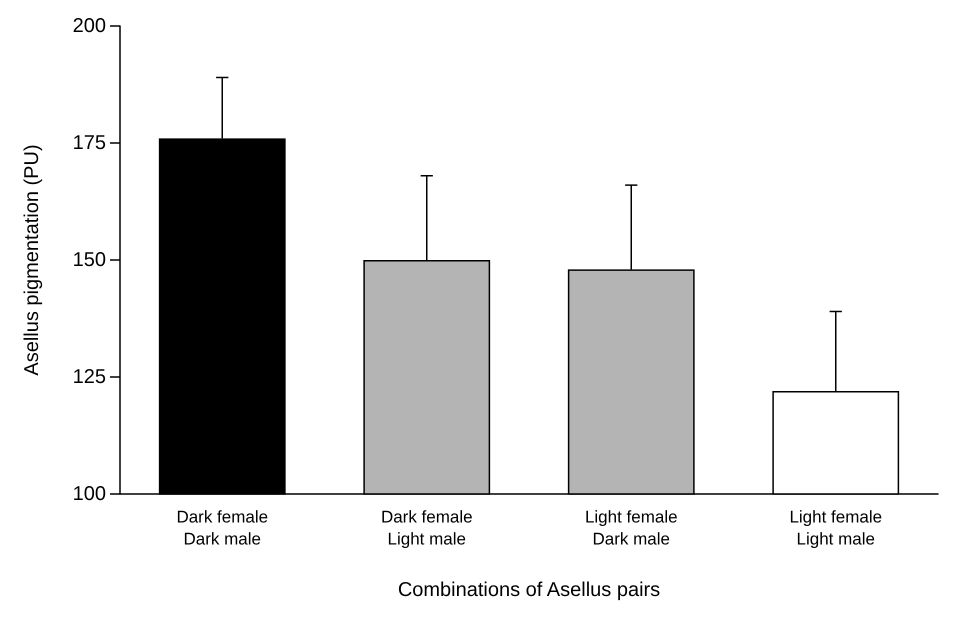 The height and width of the screenshot is (623, 974). What do you see at coordinates (426, 528) in the screenshot?
I see `x-tick-label: Dark female Light male` at bounding box center [426, 528].